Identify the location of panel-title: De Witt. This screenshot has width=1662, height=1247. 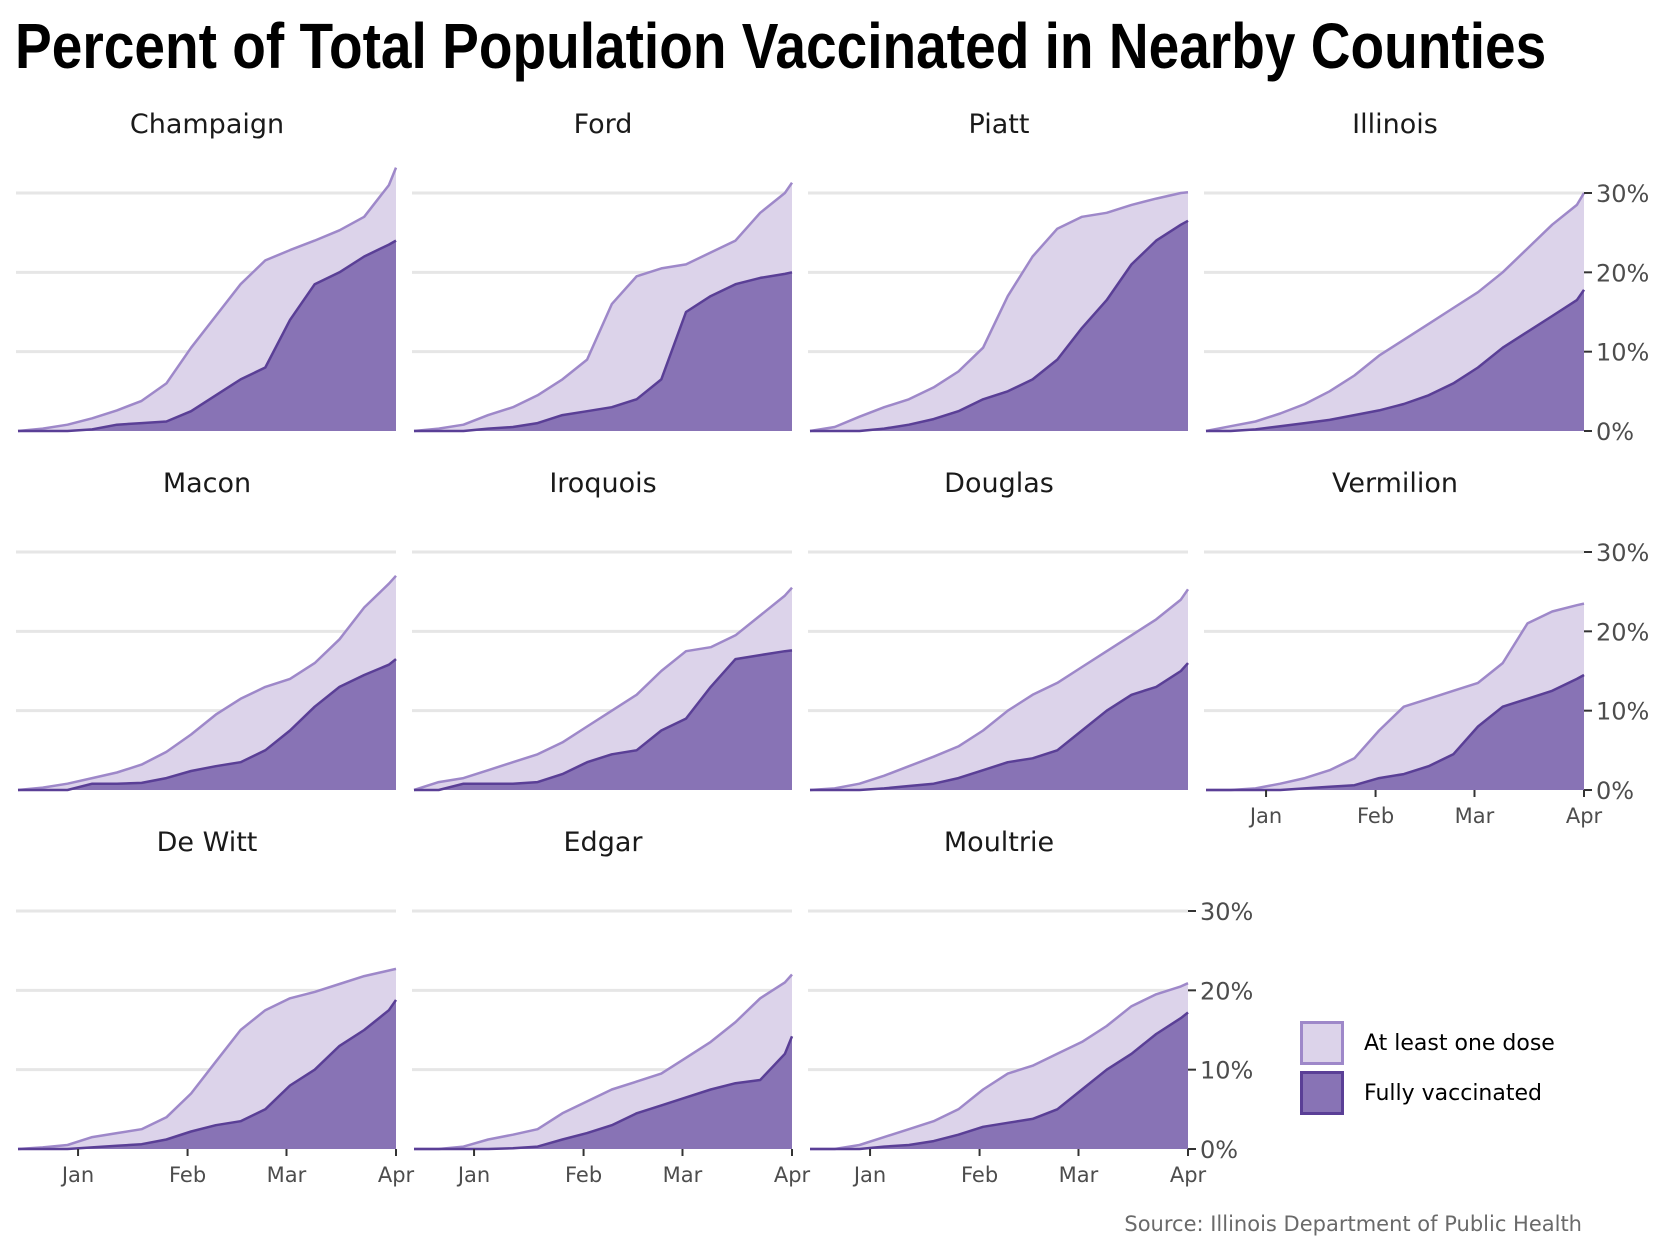
(207, 842).